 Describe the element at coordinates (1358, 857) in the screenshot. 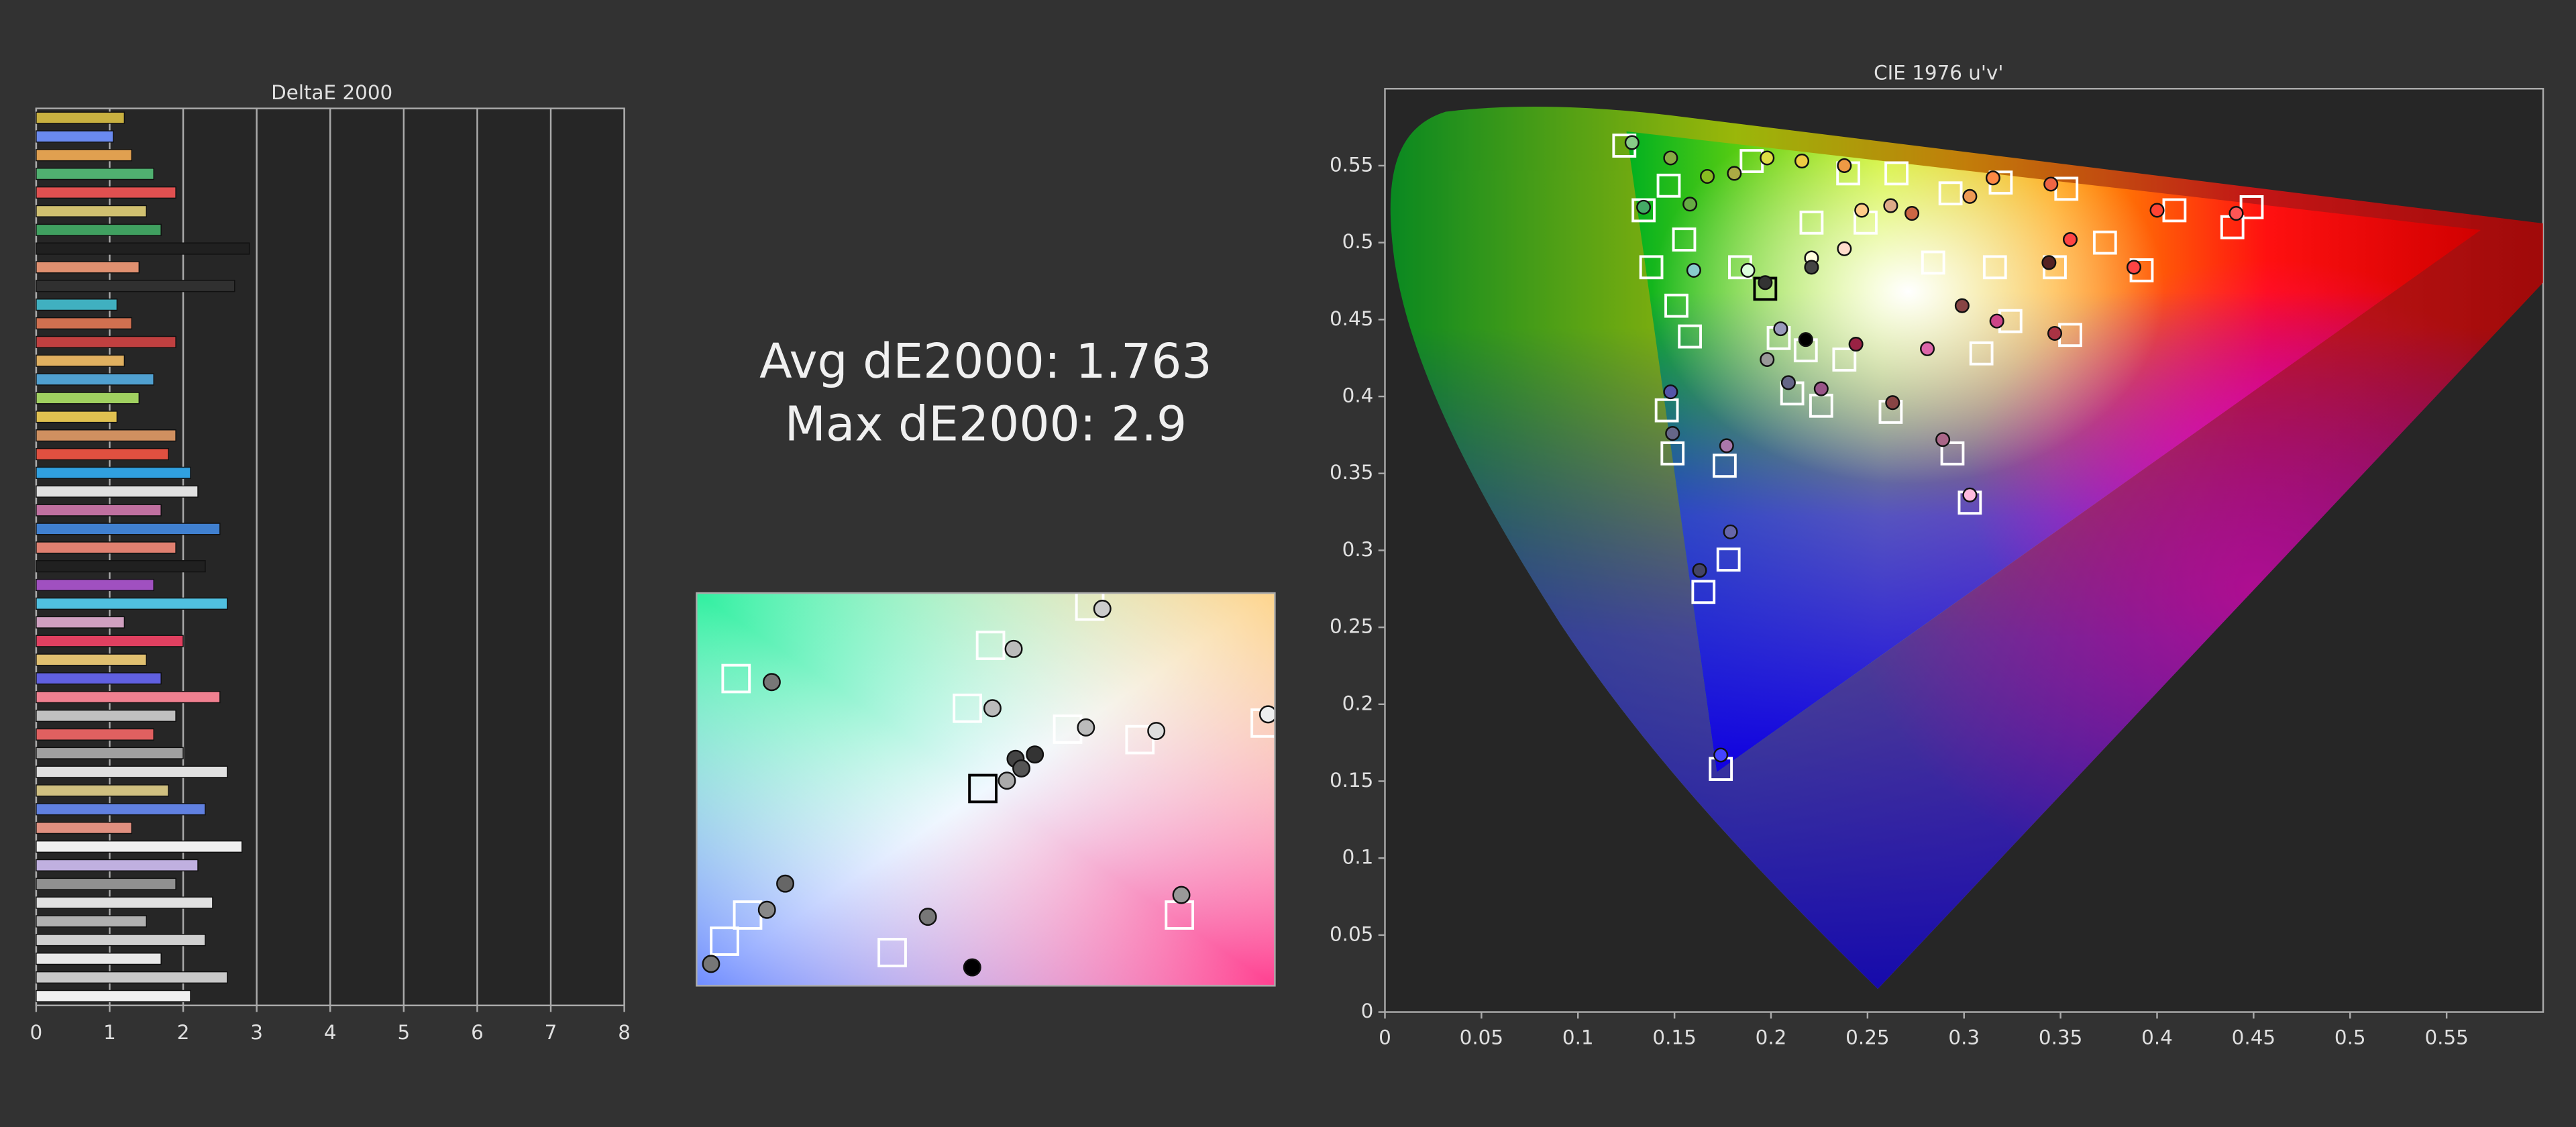

I see `y-tick-label: 0.1` at that location.